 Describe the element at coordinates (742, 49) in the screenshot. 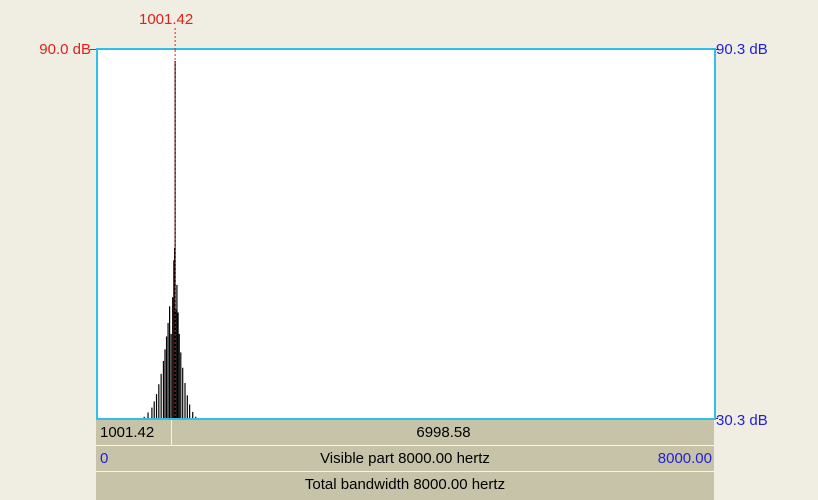

I see `right-top-db-label: 90.3 dB` at that location.